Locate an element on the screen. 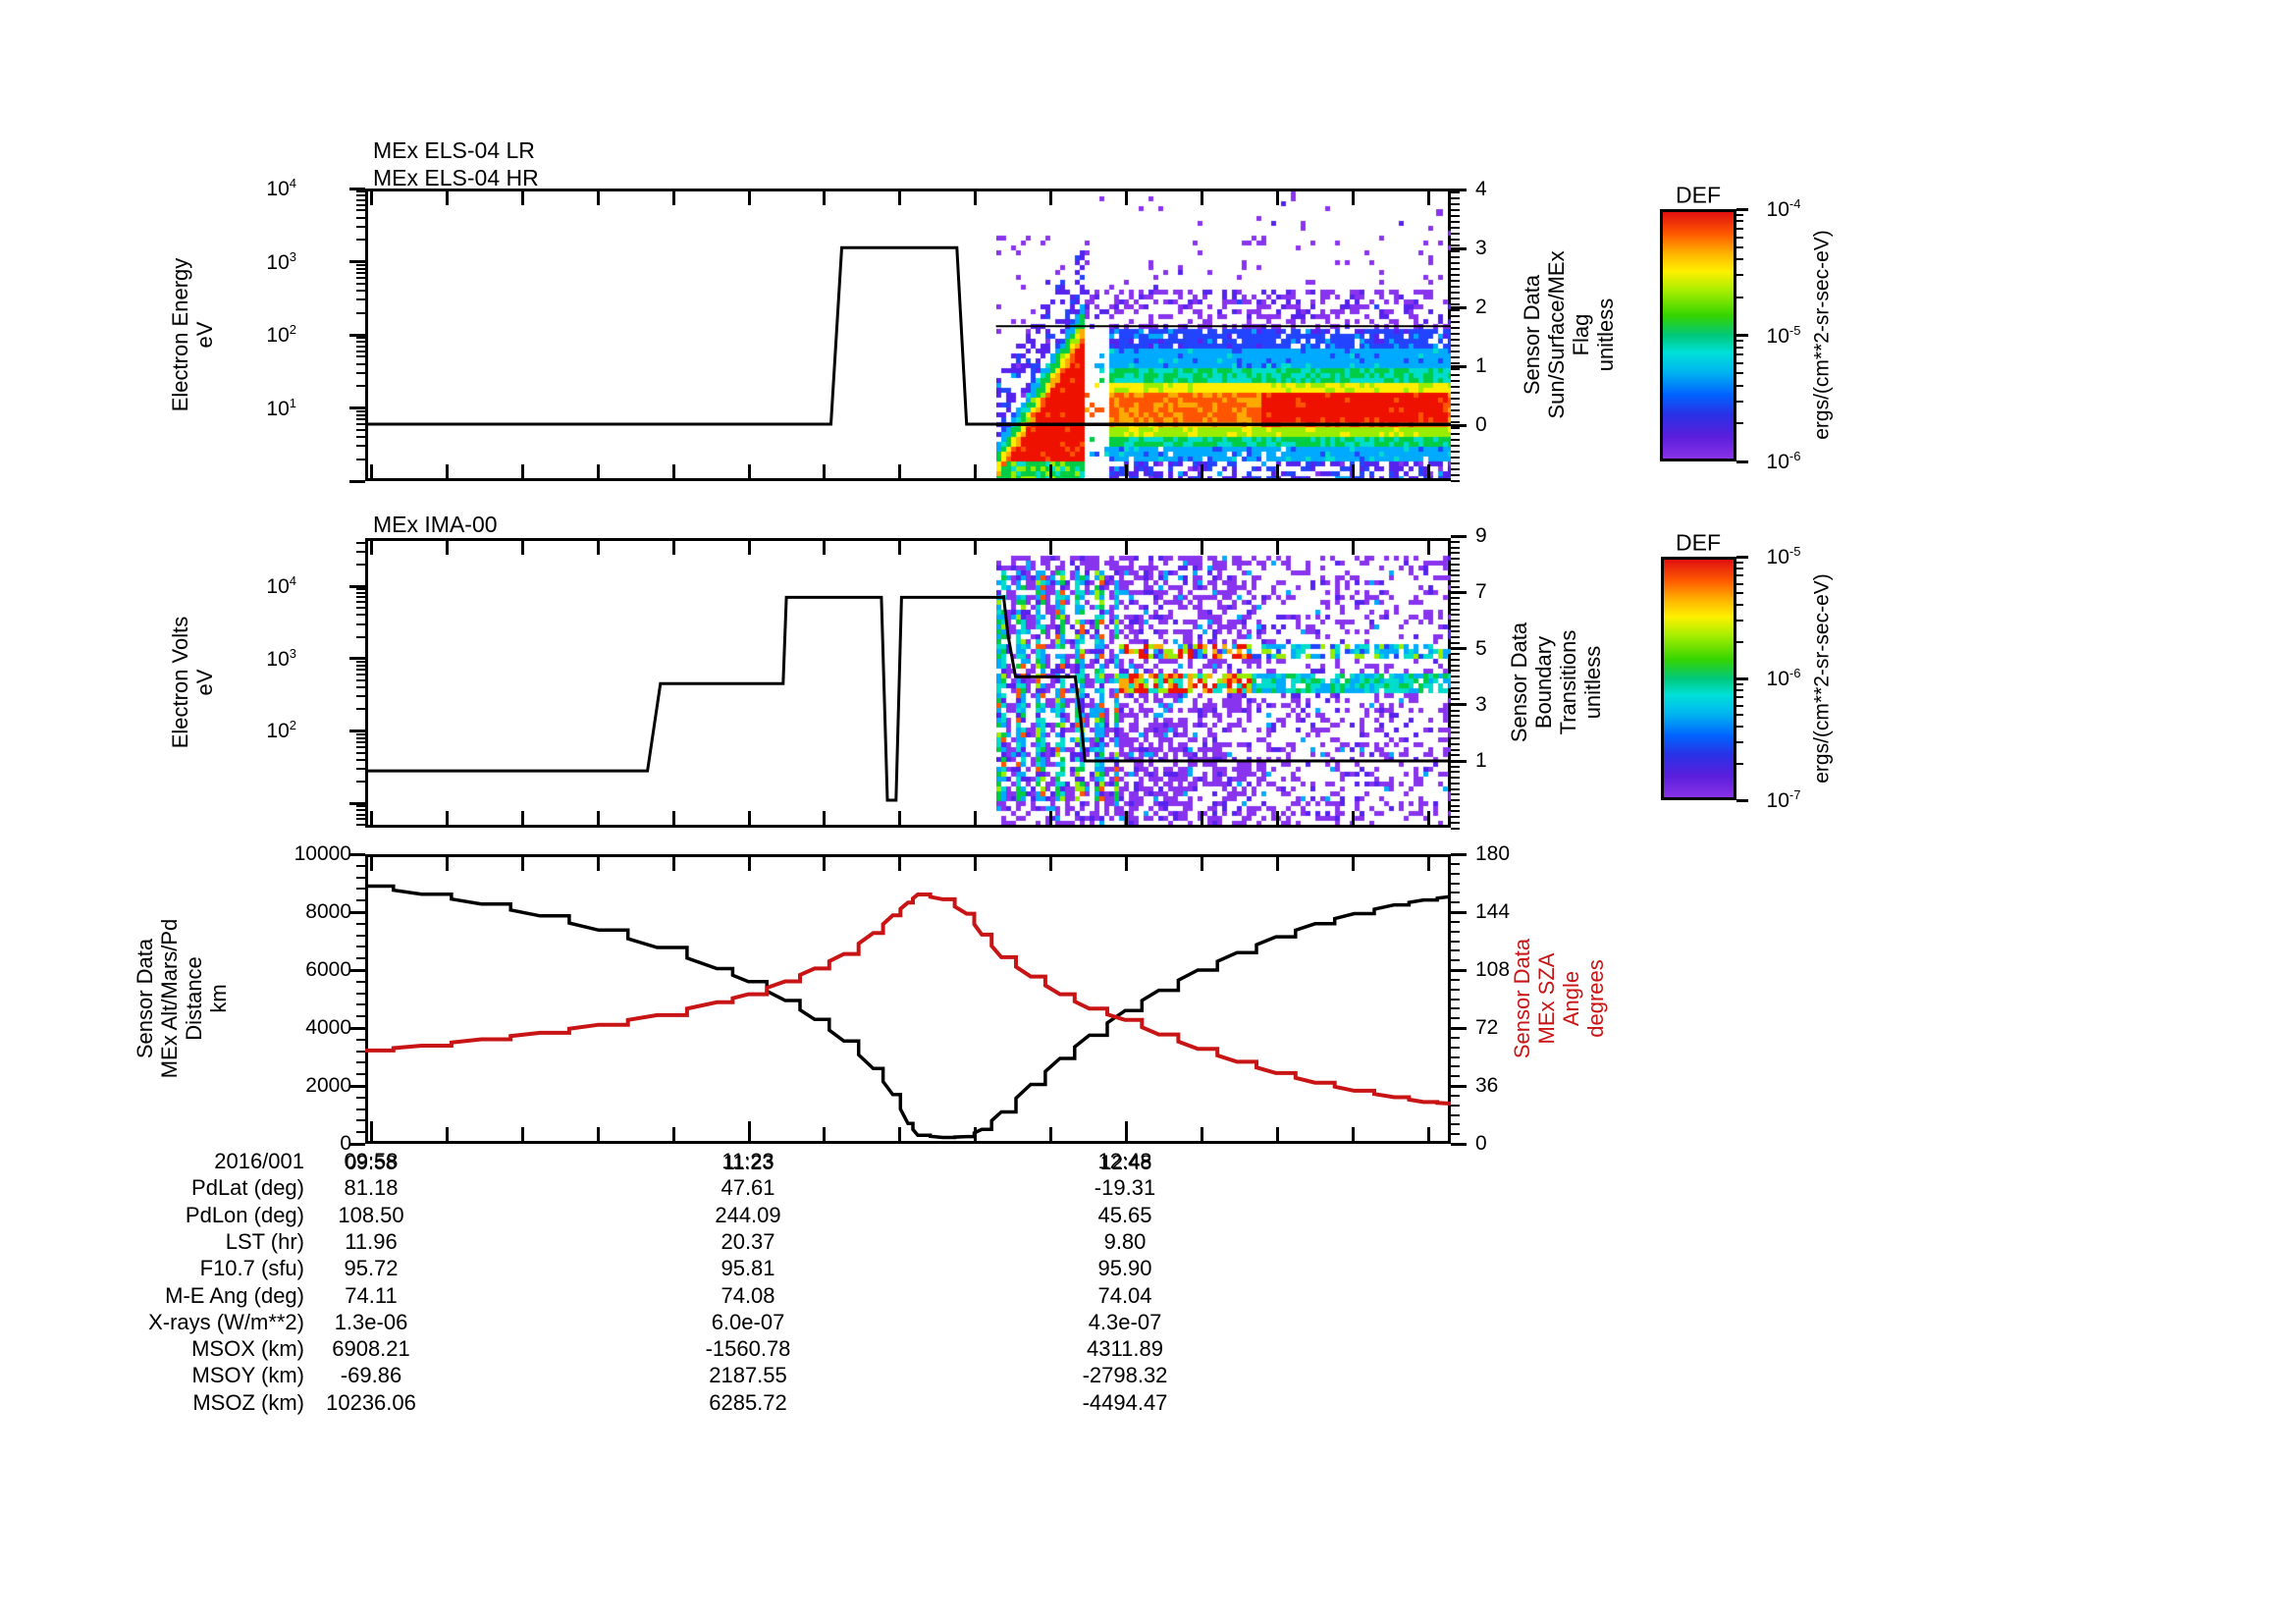 Image resolution: width=2296 pixels, height=1623 pixels. altitude-line is located at coordinates (908, 1012).